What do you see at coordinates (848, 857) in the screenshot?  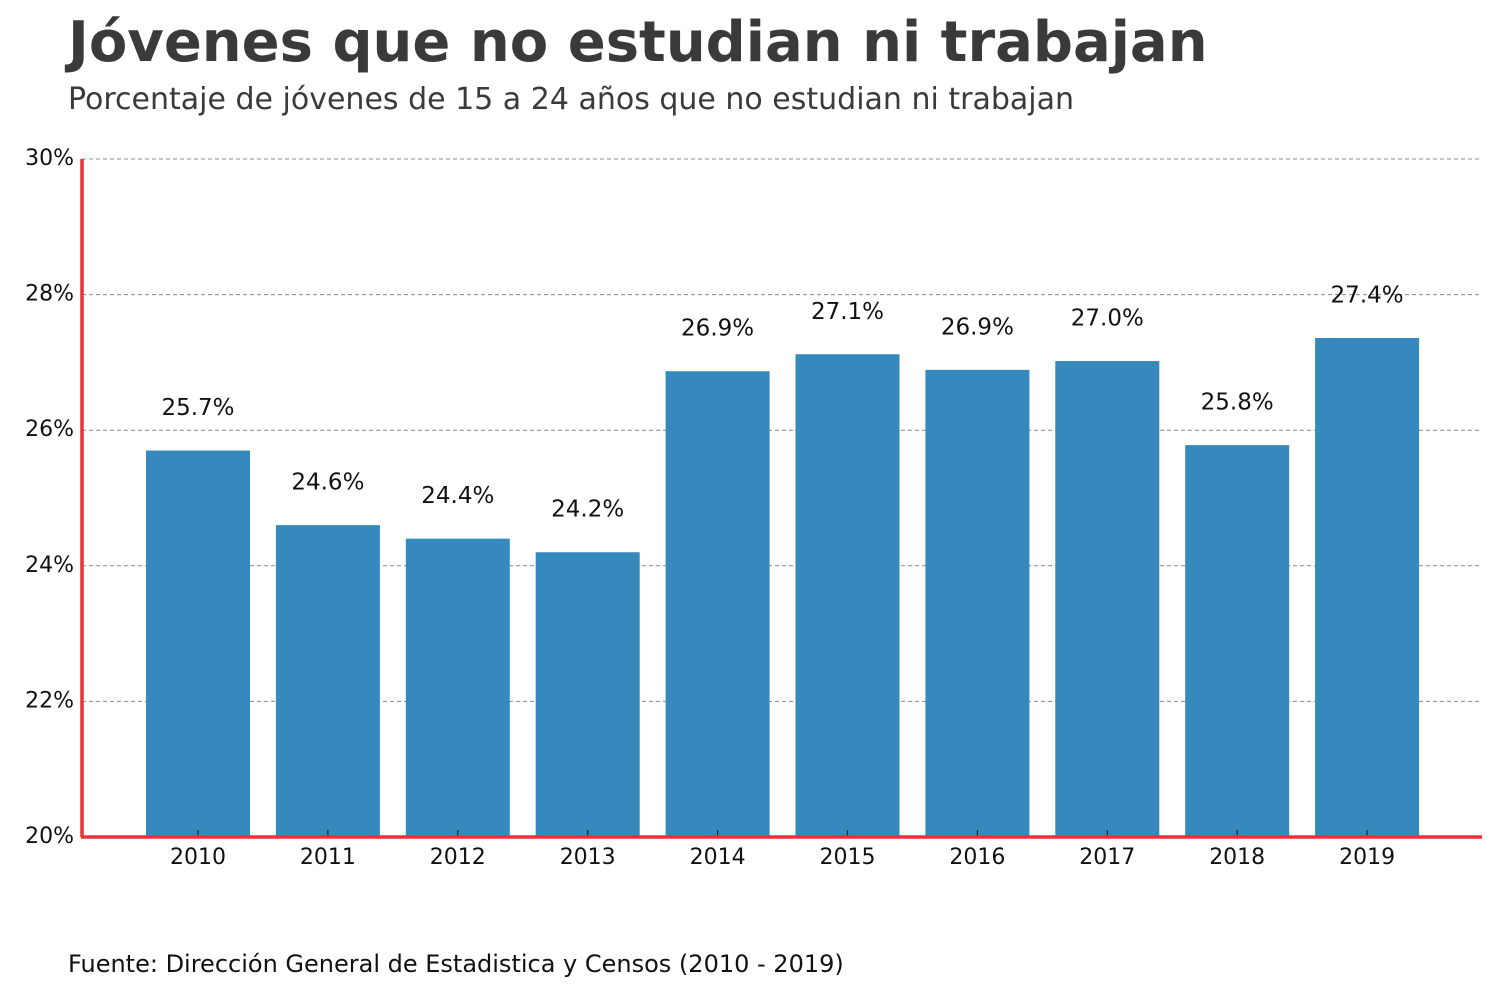 I see `x-tick-label: 2015` at bounding box center [848, 857].